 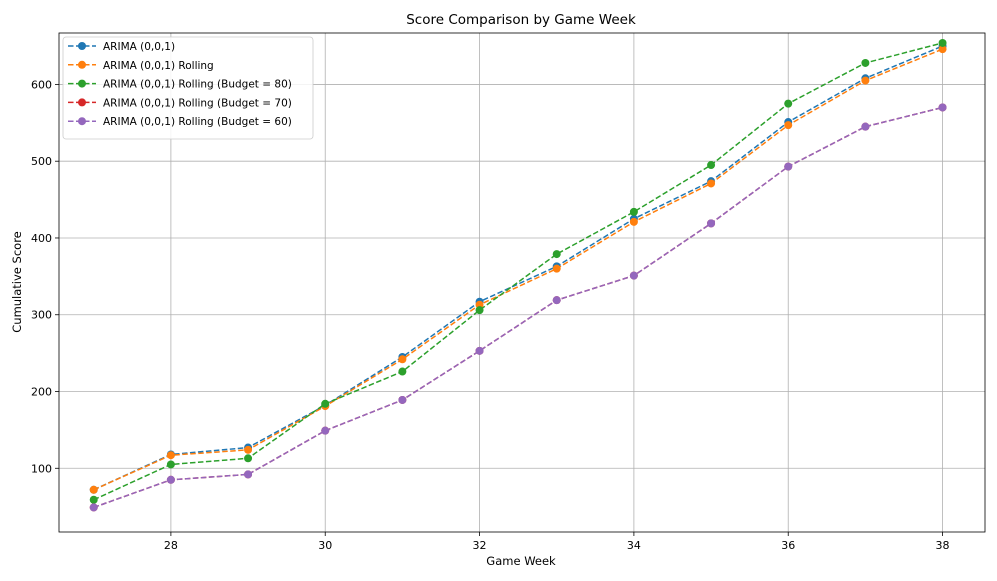 I want to click on legend-label: ARIMA (0,0,1) Rolling (Budget = 80), so click(x=197, y=85).